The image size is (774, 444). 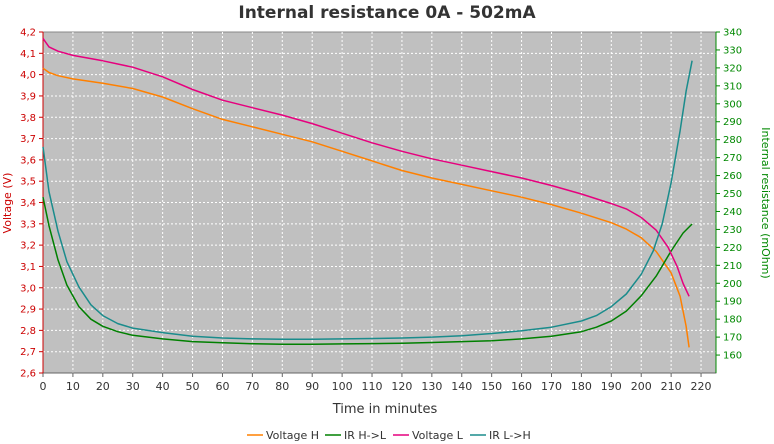 I want to click on x-tick-label: 170, so click(x=551, y=386).